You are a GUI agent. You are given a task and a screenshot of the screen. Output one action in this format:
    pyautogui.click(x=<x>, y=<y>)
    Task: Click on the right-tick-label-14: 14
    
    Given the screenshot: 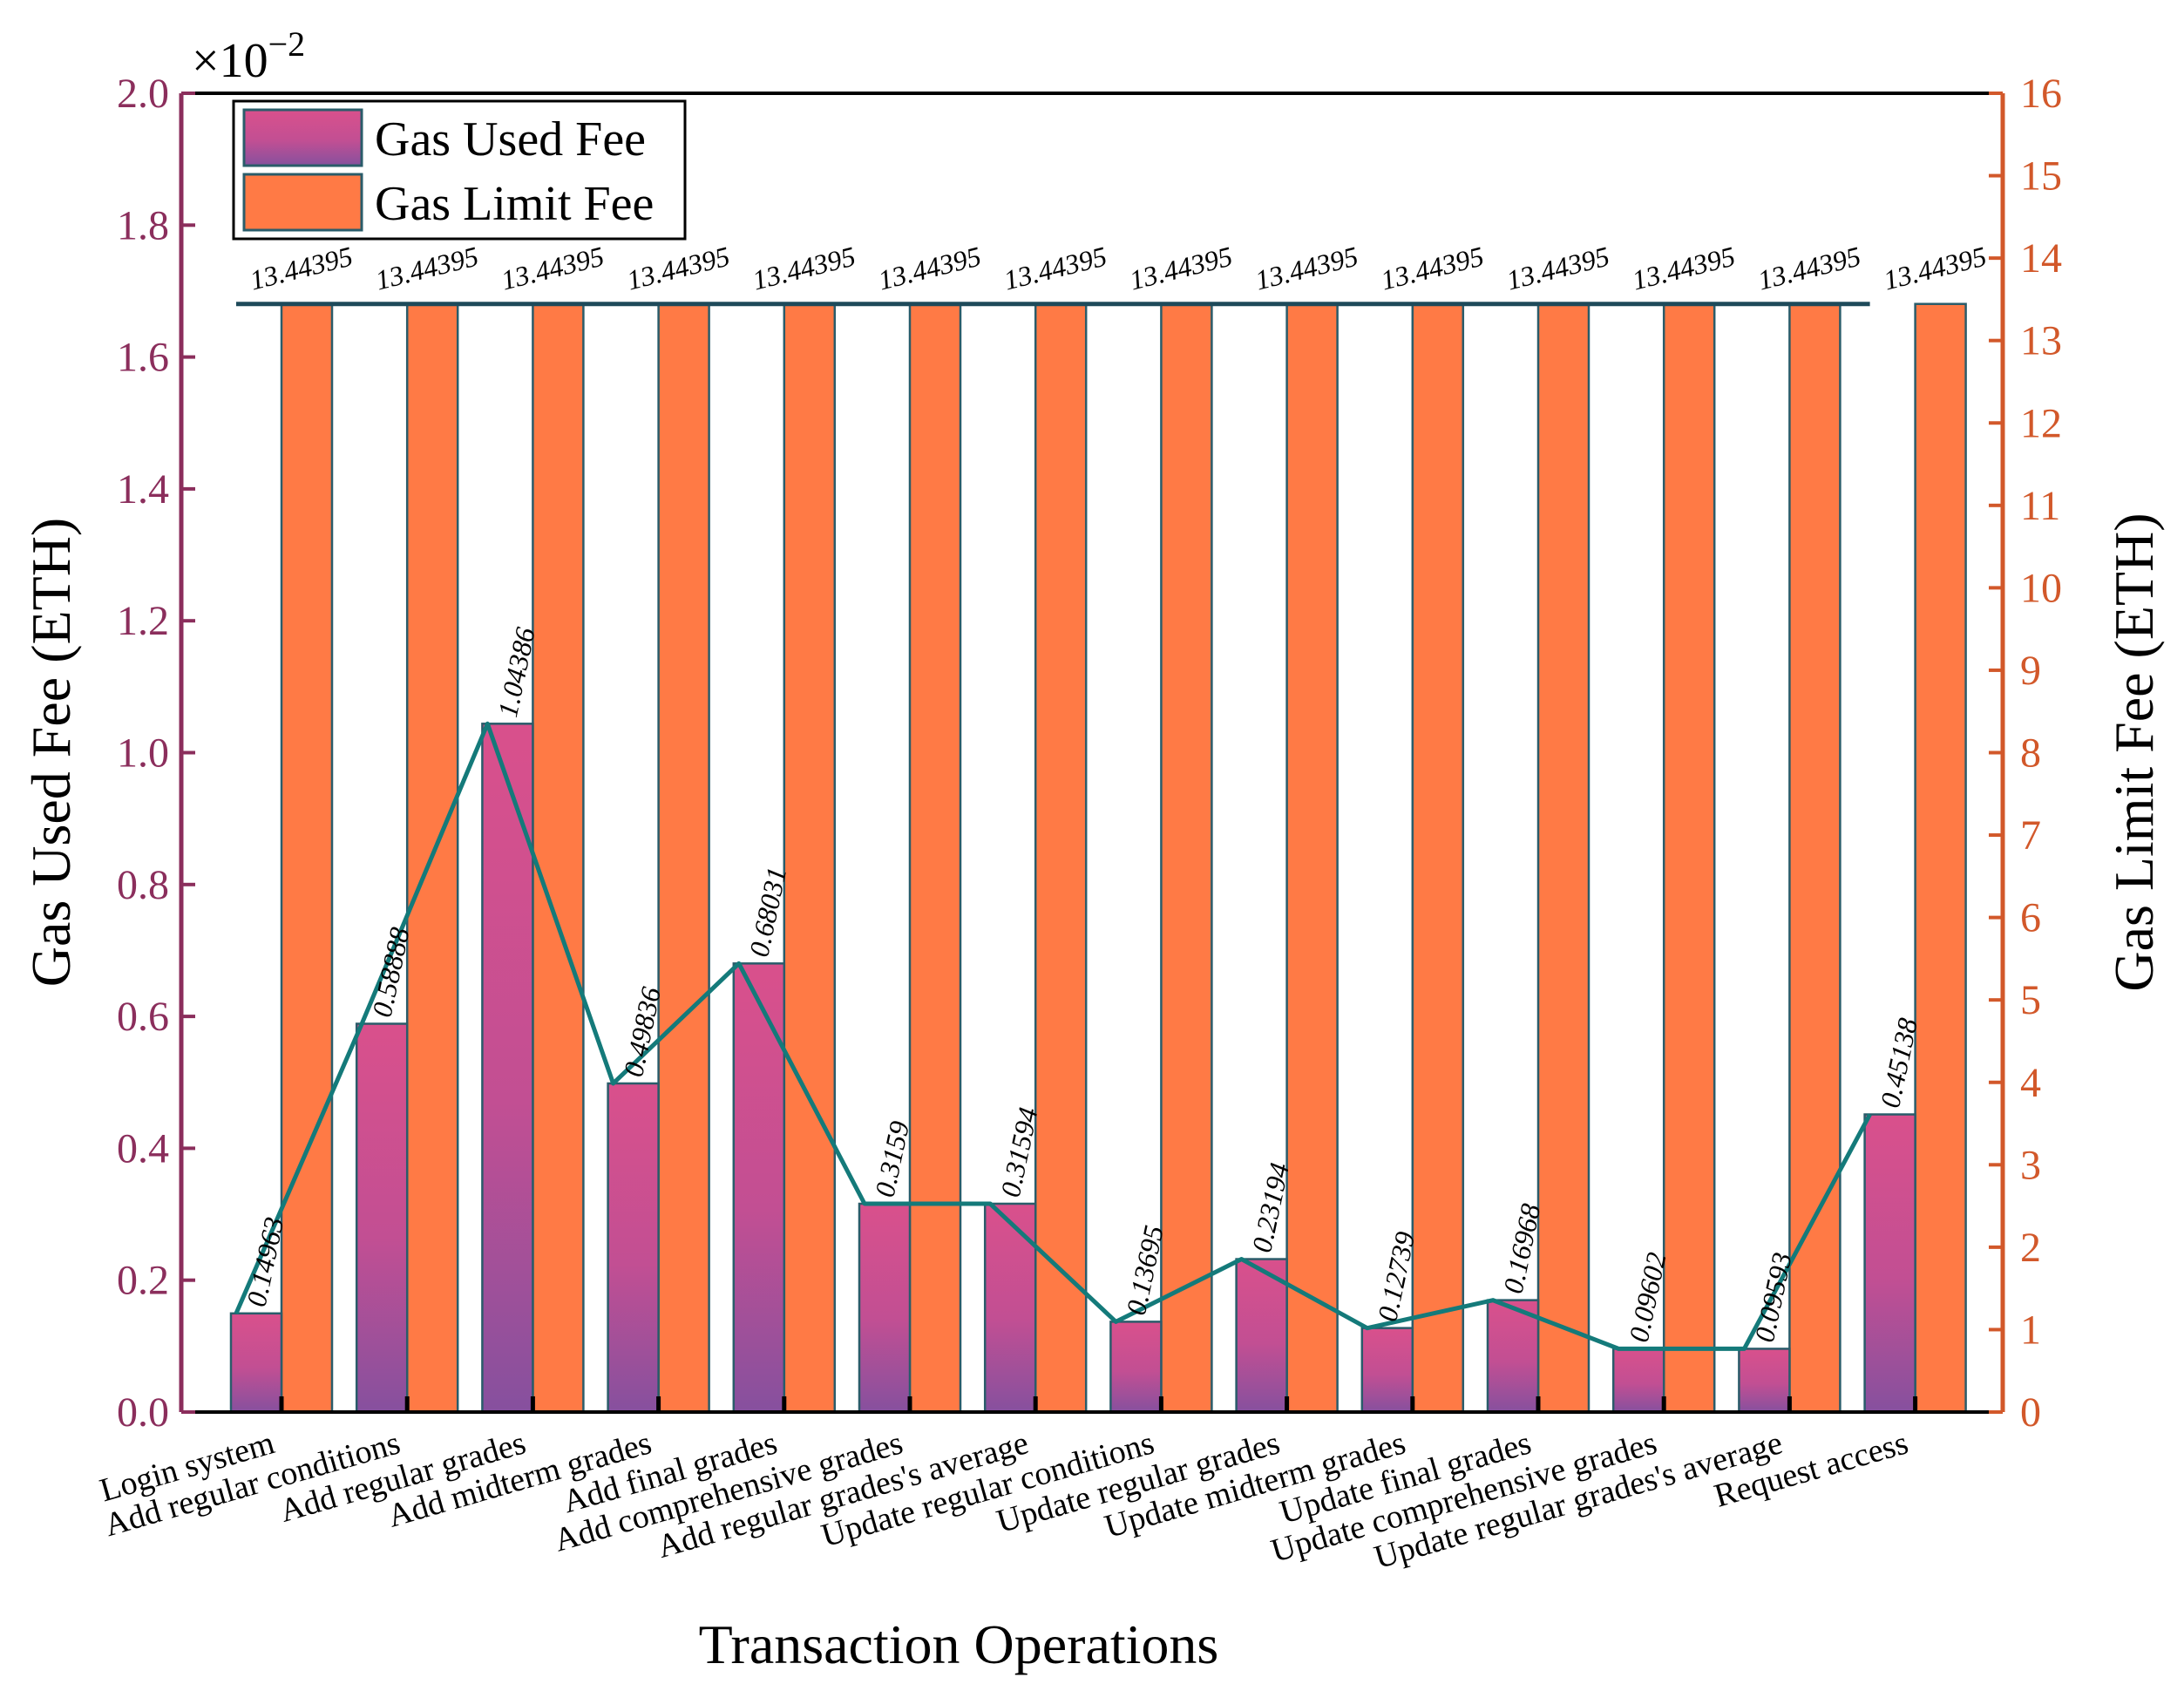 What is the action you would take?
    pyautogui.click(x=2041, y=259)
    